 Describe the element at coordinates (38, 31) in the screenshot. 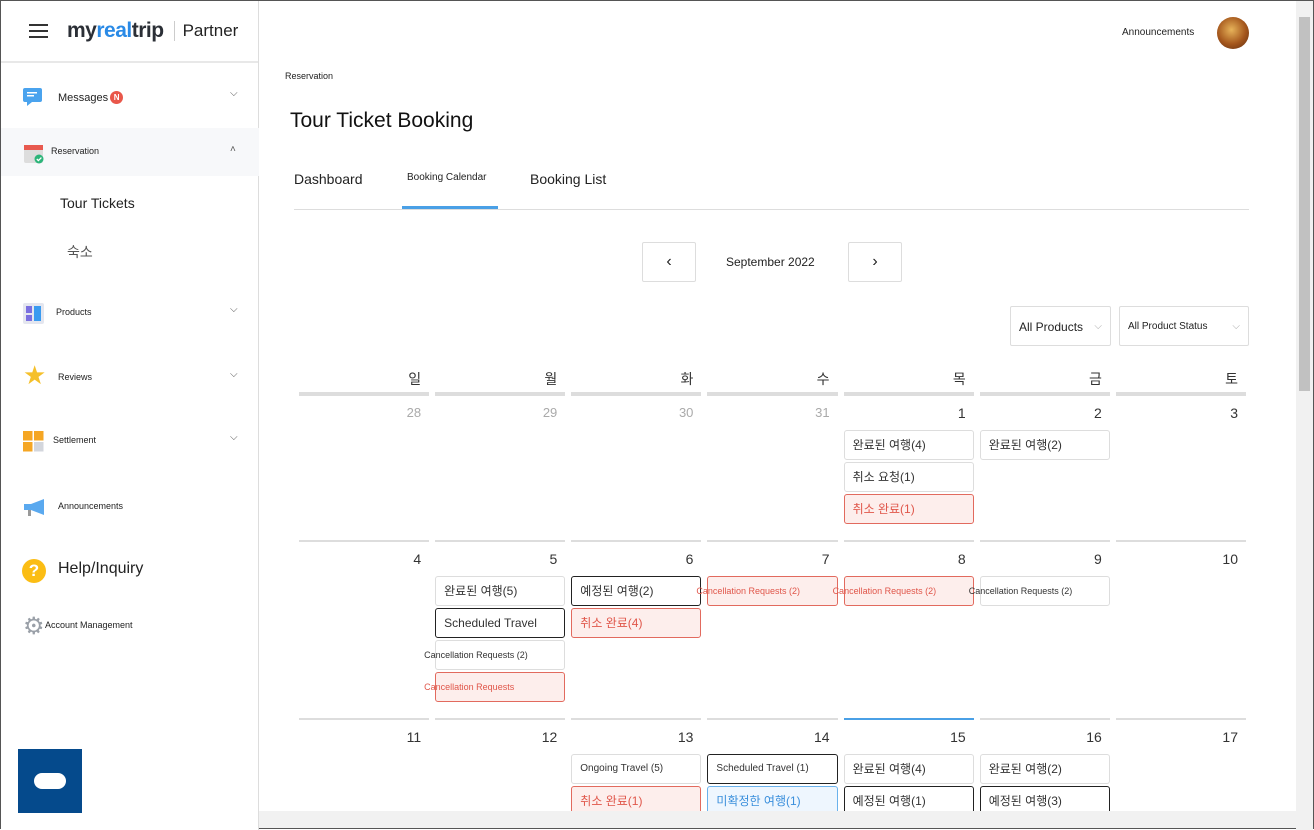

I see `menu-icon` at that location.